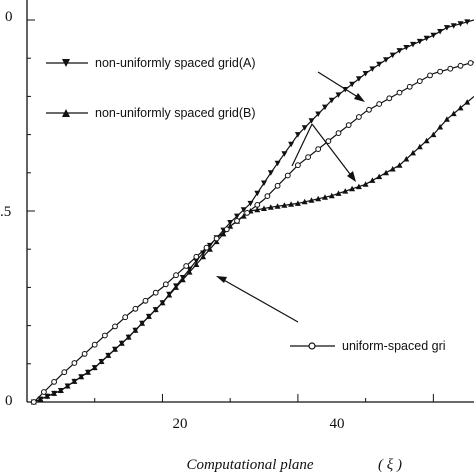 This screenshot has width=474, height=474. Describe the element at coordinates (249, 465) in the screenshot. I see `x-axis-label: Computational plane` at that location.